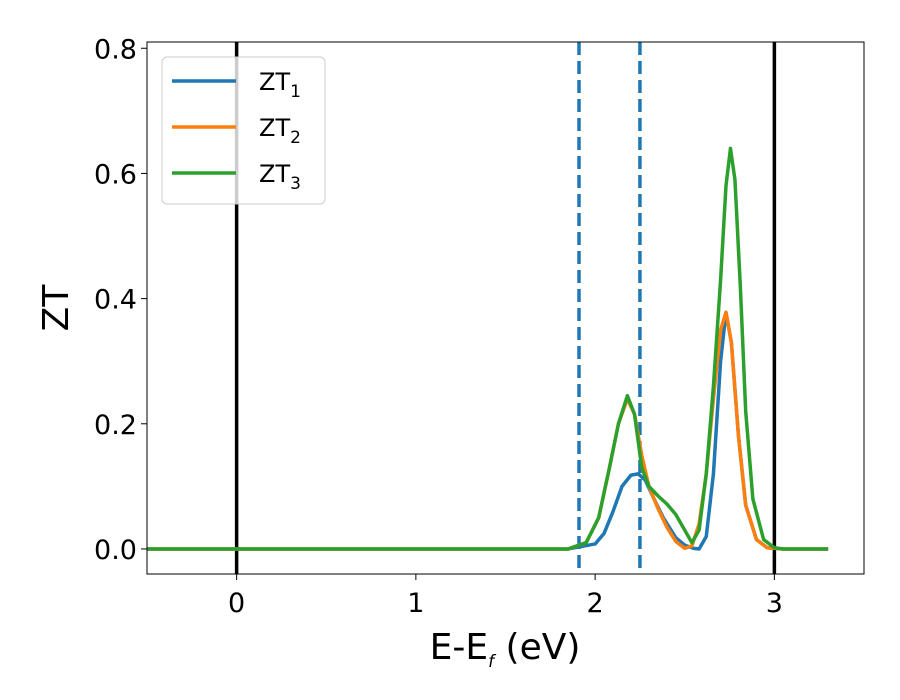 The width and height of the screenshot is (900, 700). Describe the element at coordinates (774, 603) in the screenshot. I see `x-tick-label: 3` at that location.